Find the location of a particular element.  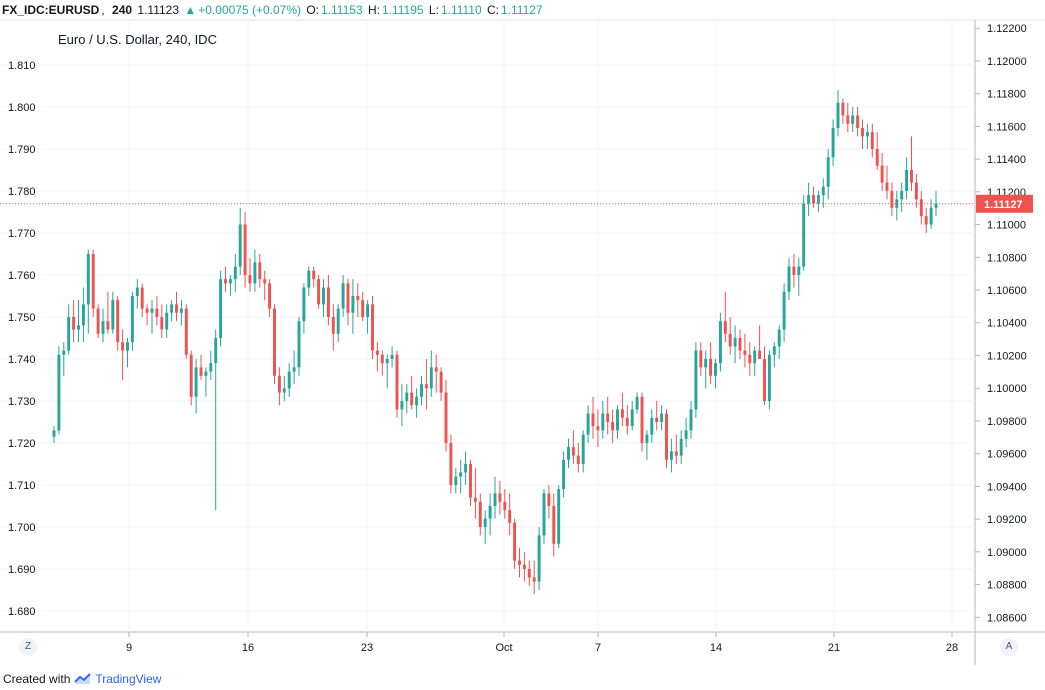

right-axis-tick-label: 1.10400 is located at coordinates (1007, 324).